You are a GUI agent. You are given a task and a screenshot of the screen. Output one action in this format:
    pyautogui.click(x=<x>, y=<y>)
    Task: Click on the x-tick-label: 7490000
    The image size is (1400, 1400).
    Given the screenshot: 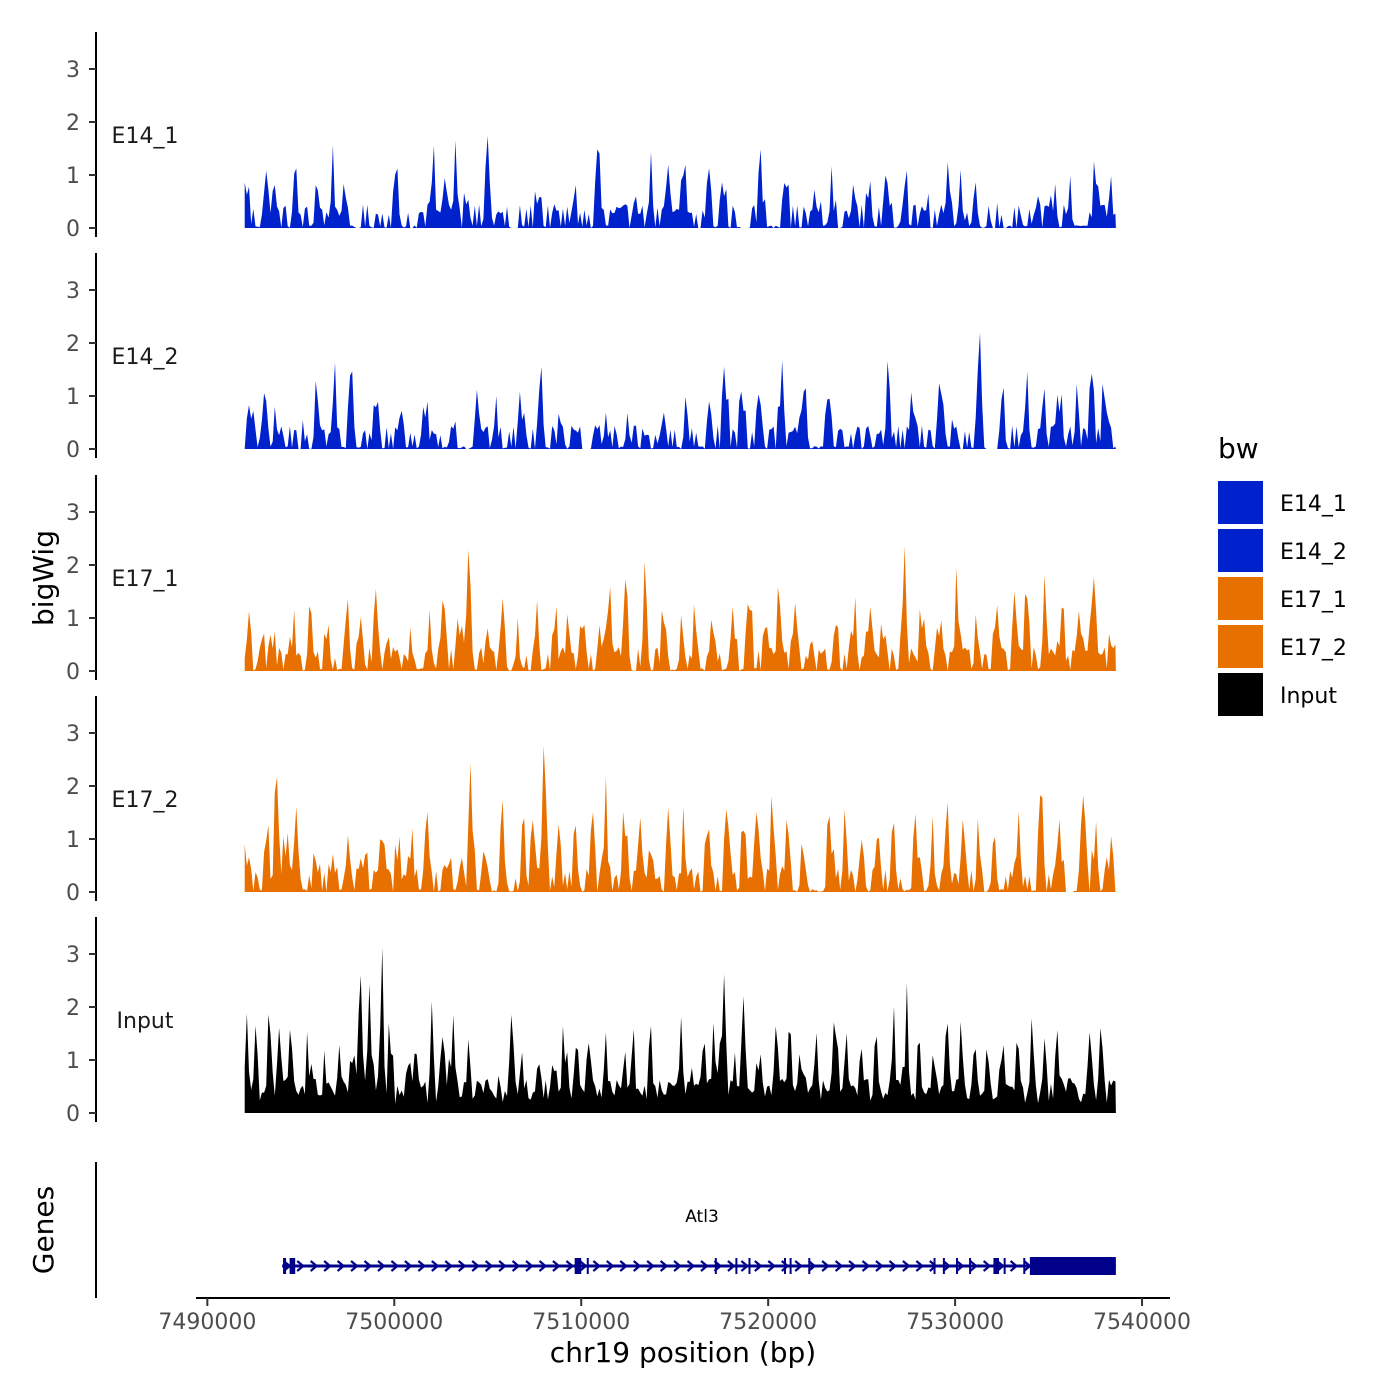 What is the action you would take?
    pyautogui.click(x=207, y=1322)
    